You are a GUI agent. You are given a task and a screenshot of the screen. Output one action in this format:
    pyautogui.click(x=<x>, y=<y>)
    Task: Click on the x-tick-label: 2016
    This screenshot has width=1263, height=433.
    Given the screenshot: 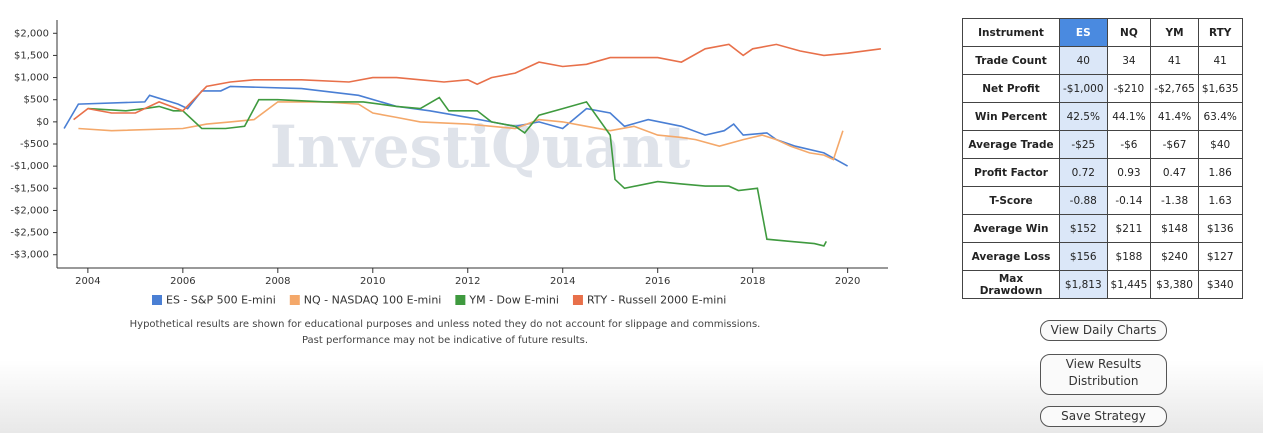 What is the action you would take?
    pyautogui.click(x=657, y=281)
    